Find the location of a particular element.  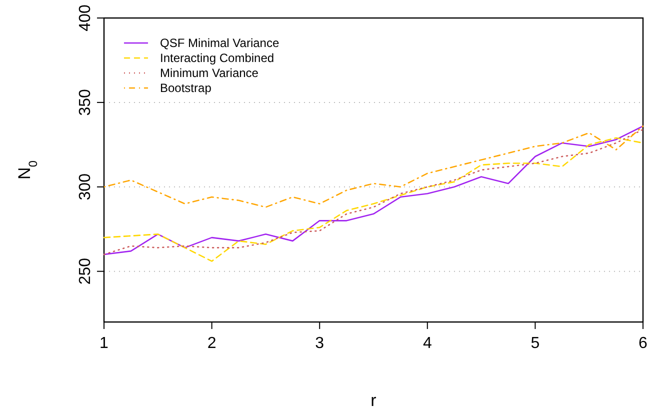

y-tick-label: 350 is located at coordinates (85, 102).